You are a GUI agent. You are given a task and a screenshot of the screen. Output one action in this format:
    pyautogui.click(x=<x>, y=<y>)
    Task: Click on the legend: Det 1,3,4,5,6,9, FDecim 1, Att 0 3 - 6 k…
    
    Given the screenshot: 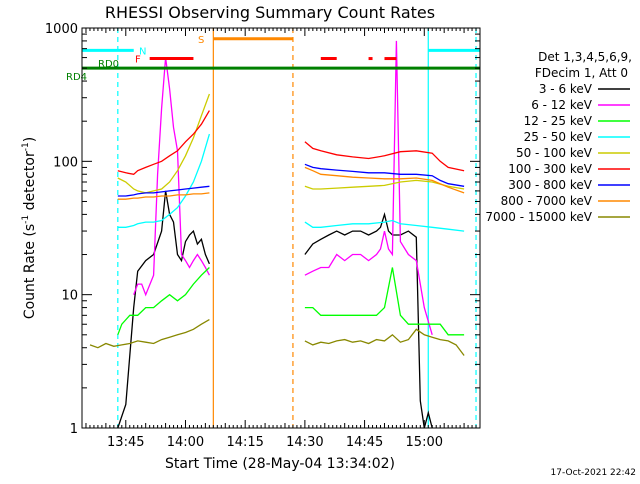 What is the action you would take?
    pyautogui.click(x=558, y=137)
    